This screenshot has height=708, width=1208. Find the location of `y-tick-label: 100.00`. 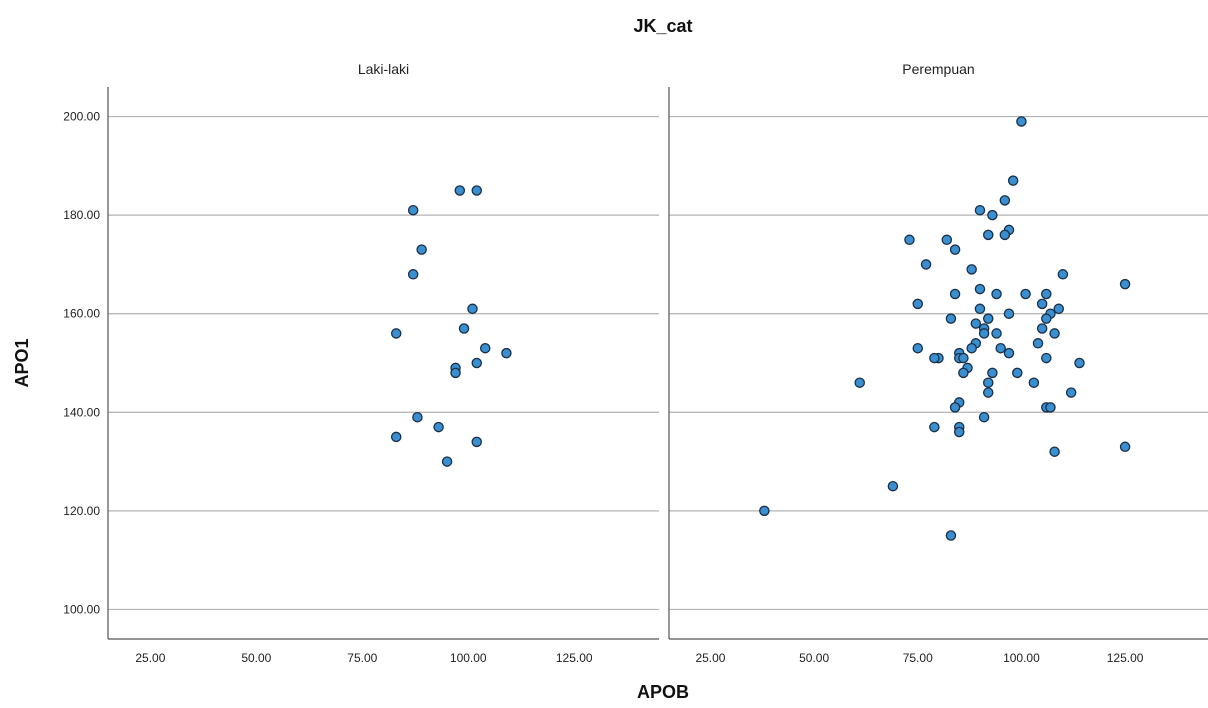

y-tick-label: 100.00 is located at coordinates (81, 609).